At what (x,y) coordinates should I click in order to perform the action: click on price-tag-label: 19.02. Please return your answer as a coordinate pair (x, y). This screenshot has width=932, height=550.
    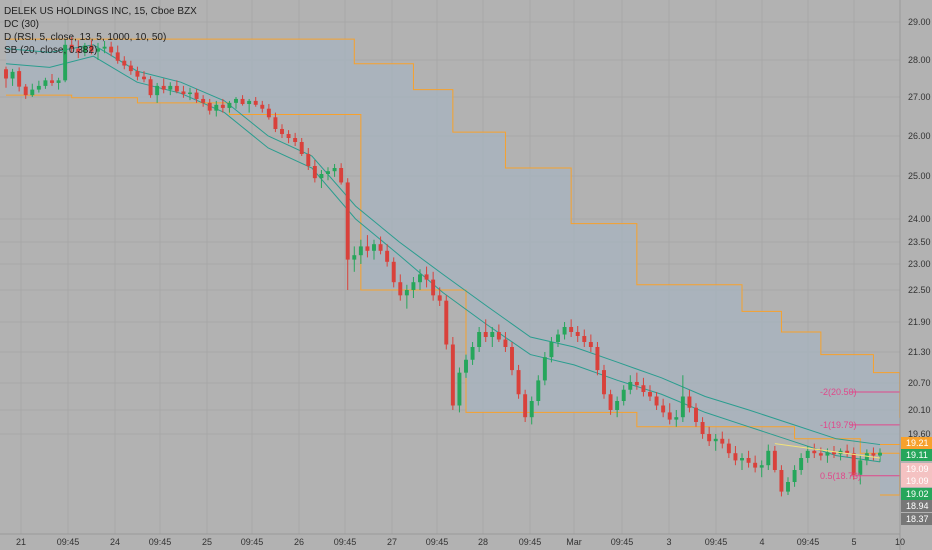
    Looking at the image, I should click on (917, 494).